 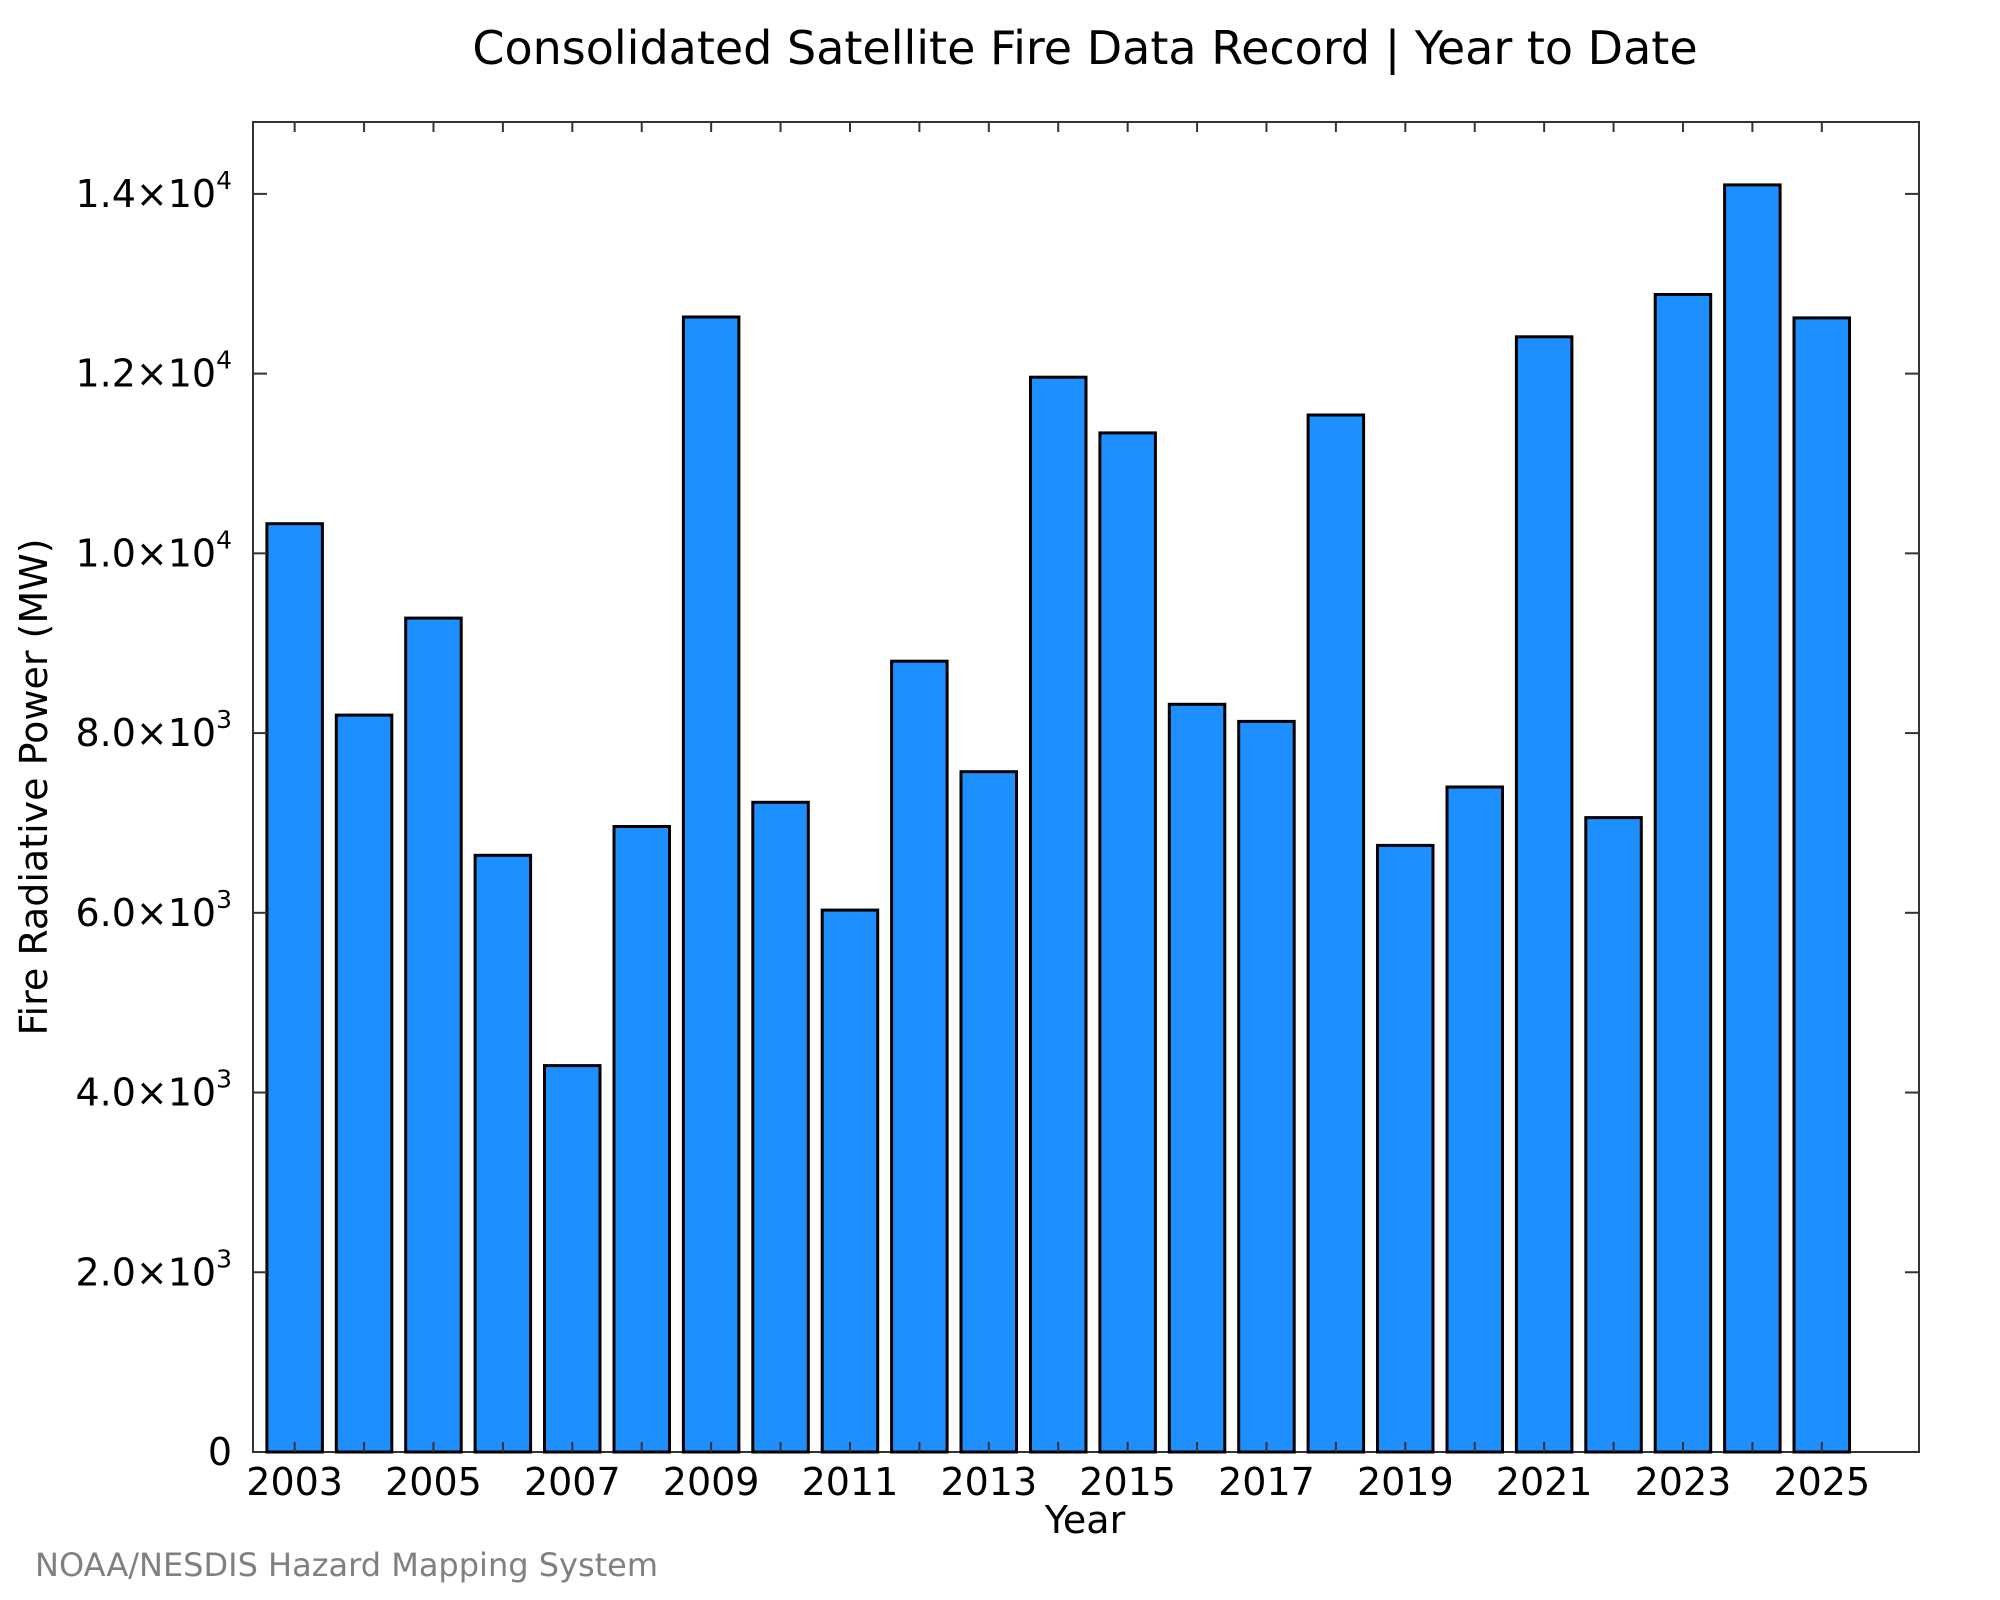 What do you see at coordinates (1821, 1482) in the screenshot?
I see `x-tick-label: 2025` at bounding box center [1821, 1482].